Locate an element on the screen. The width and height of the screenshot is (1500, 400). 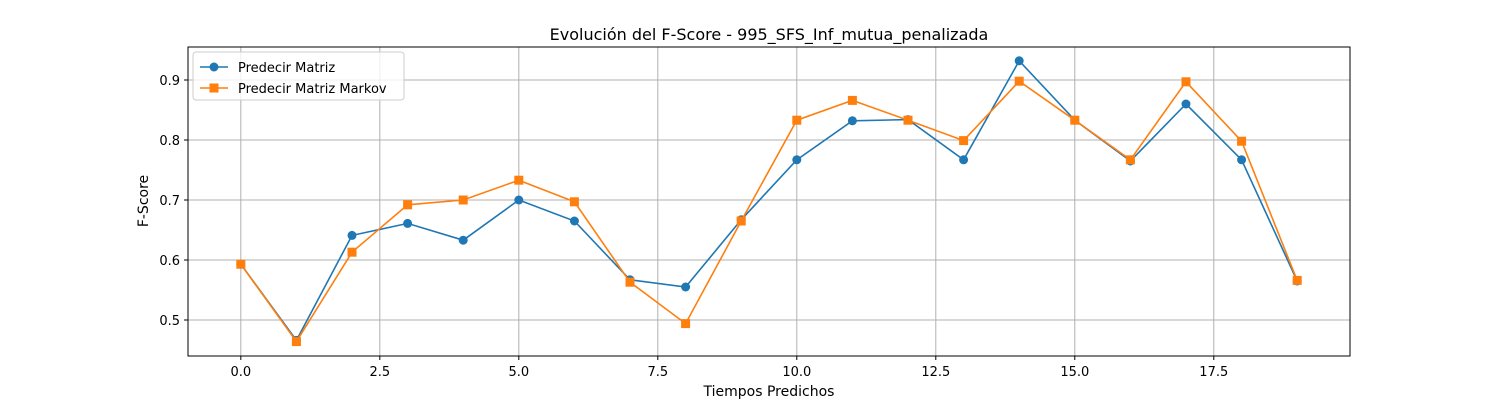
x-axis: 0.0 2.5 5.0 7.5 10.0 12.5 15.0 17.5 is located at coordinates (729, 368).